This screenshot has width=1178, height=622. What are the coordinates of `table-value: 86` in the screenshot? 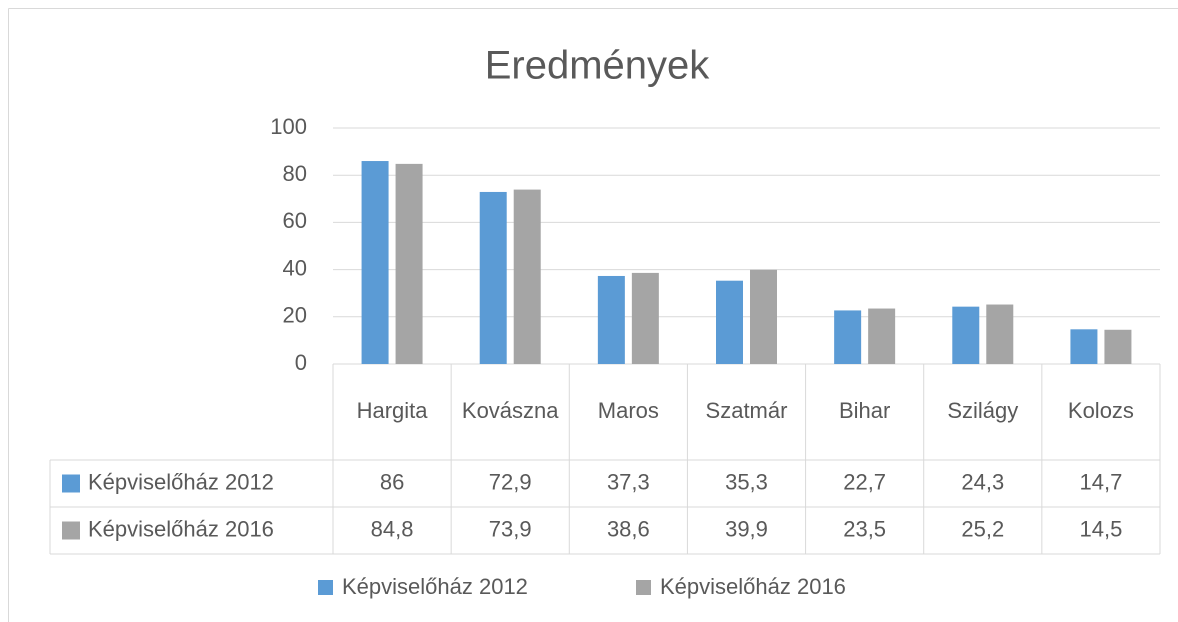 It's located at (392, 481).